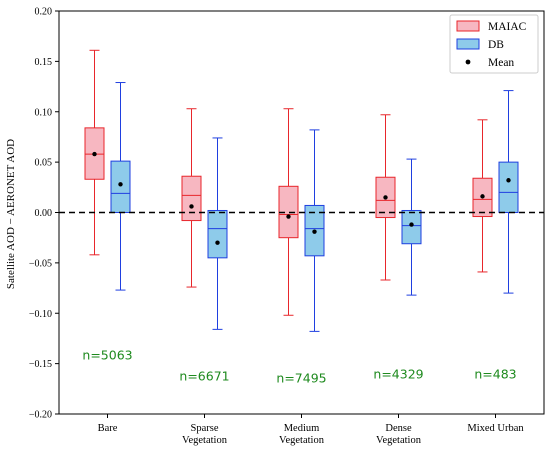  I want to click on y-tick-label: 0.15, so click(44, 62).